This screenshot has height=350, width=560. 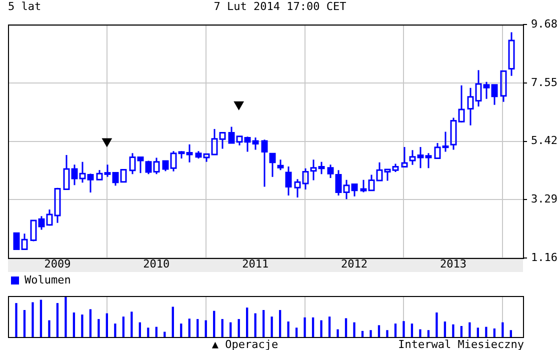 I want to click on chart-subtitle: 7 Lut 2014 17:00 CET, so click(x=280, y=6).